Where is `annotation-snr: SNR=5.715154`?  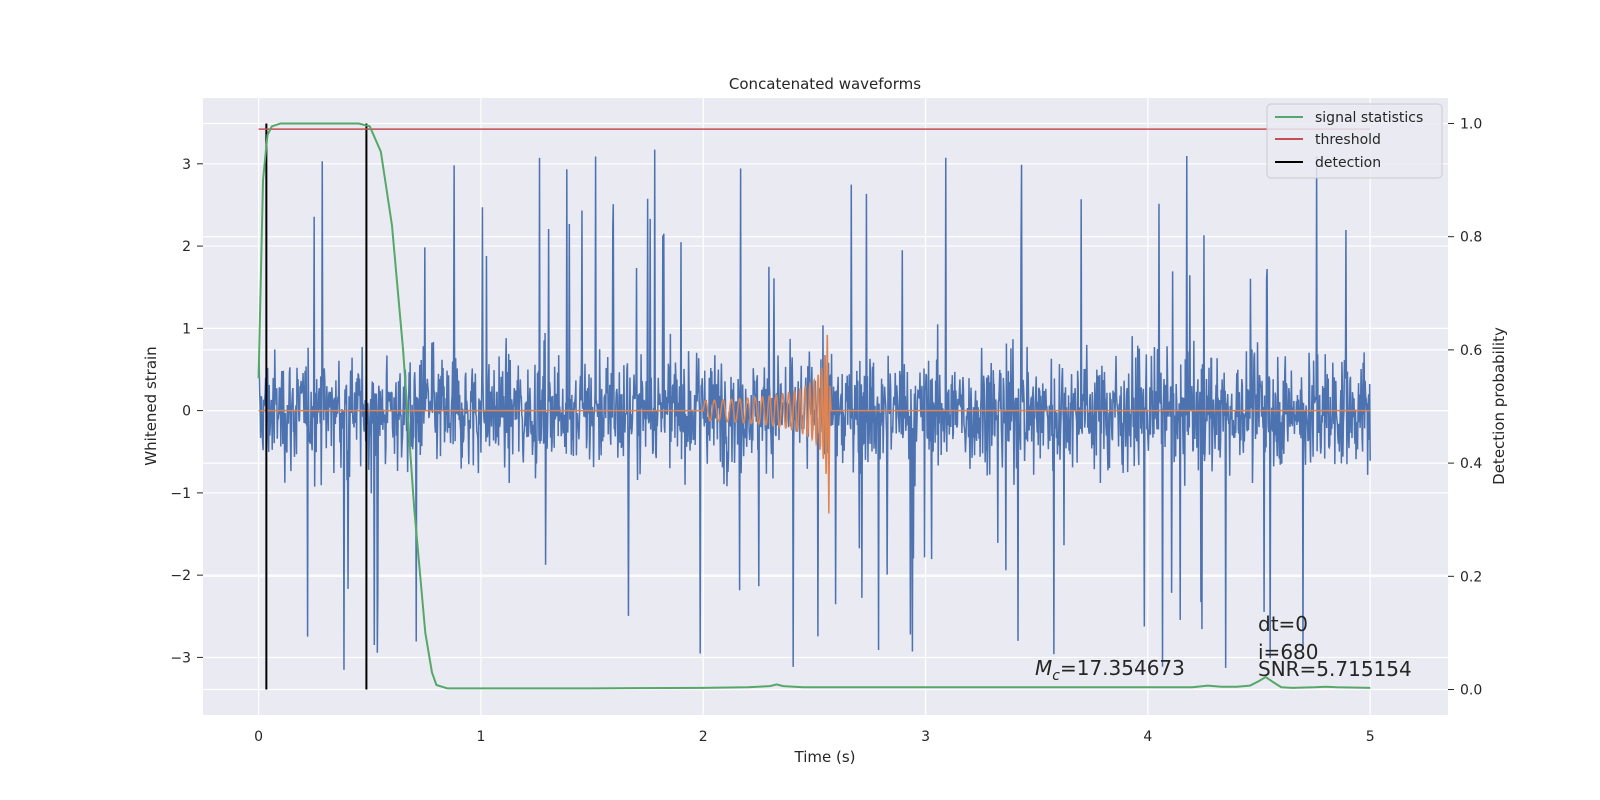 annotation-snr: SNR=5.715154 is located at coordinates (1335, 669).